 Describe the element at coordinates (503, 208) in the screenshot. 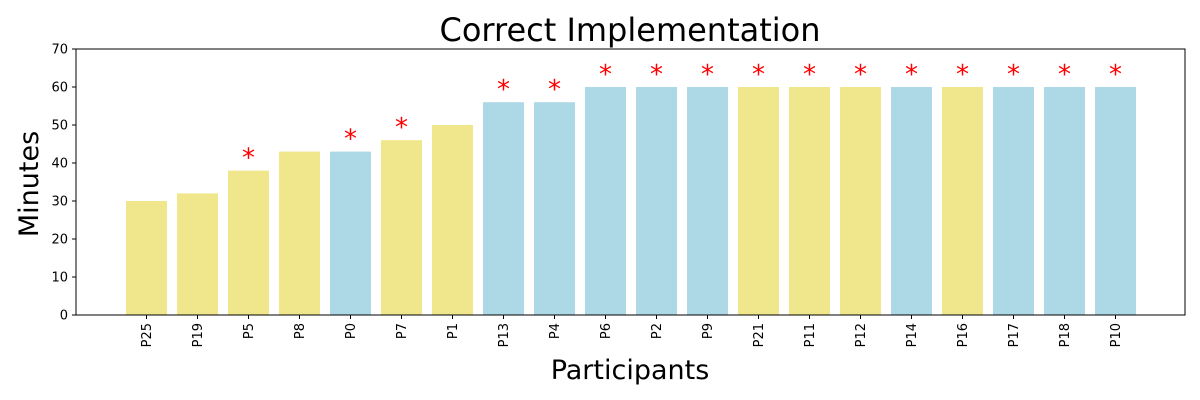

I see `bar-p13` at that location.